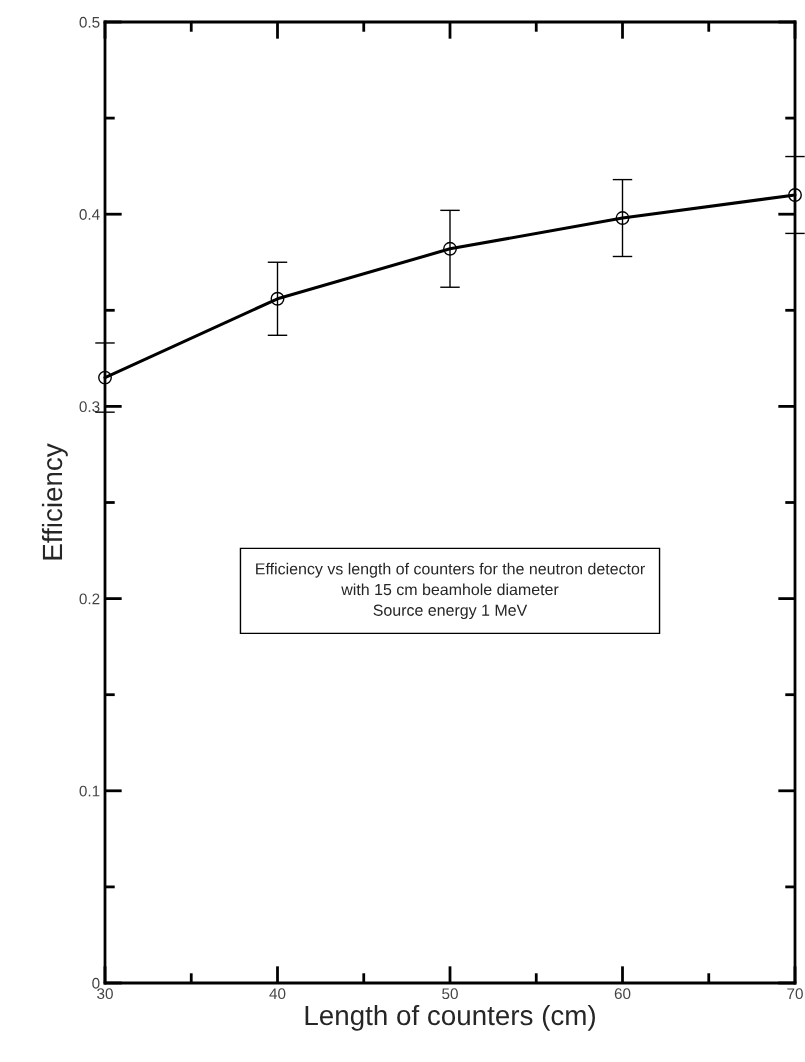 The image size is (805, 1062). What do you see at coordinates (450, 591) in the screenshot?
I see `annotation: Efficiency vs length of counters for the neutron detector with 15 cm beamhole diameter Source energy 1 MeV` at bounding box center [450, 591].